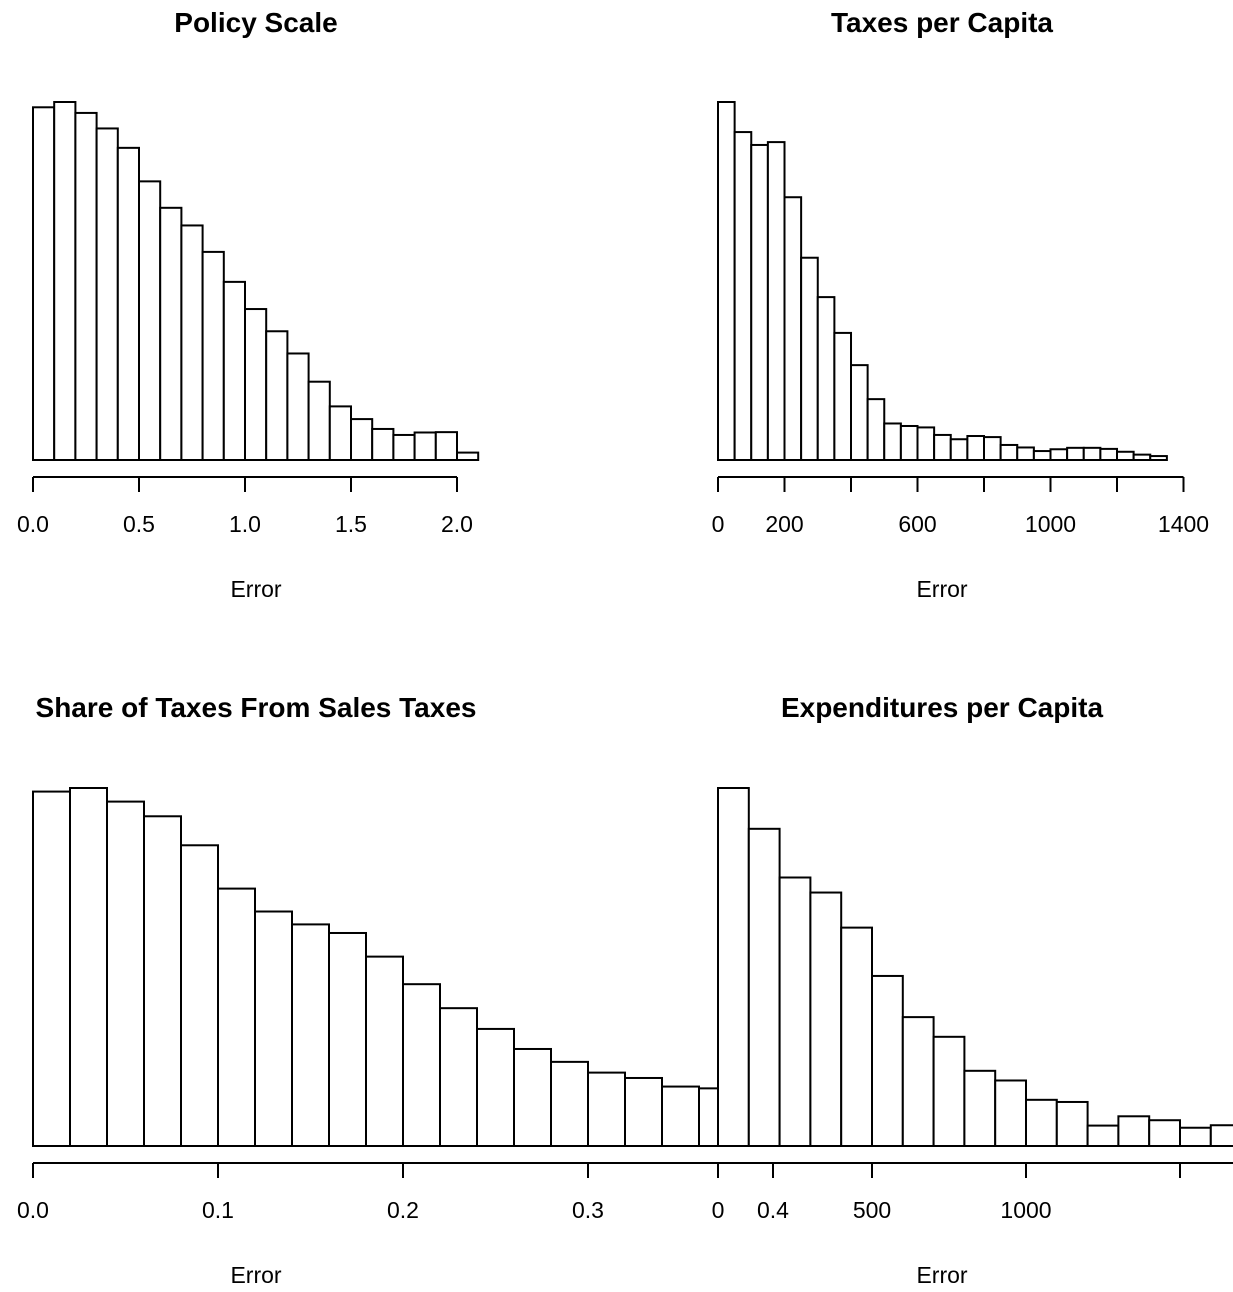 The width and height of the screenshot is (1233, 1292). I want to click on x-tick-label: 1.0, so click(245, 524).